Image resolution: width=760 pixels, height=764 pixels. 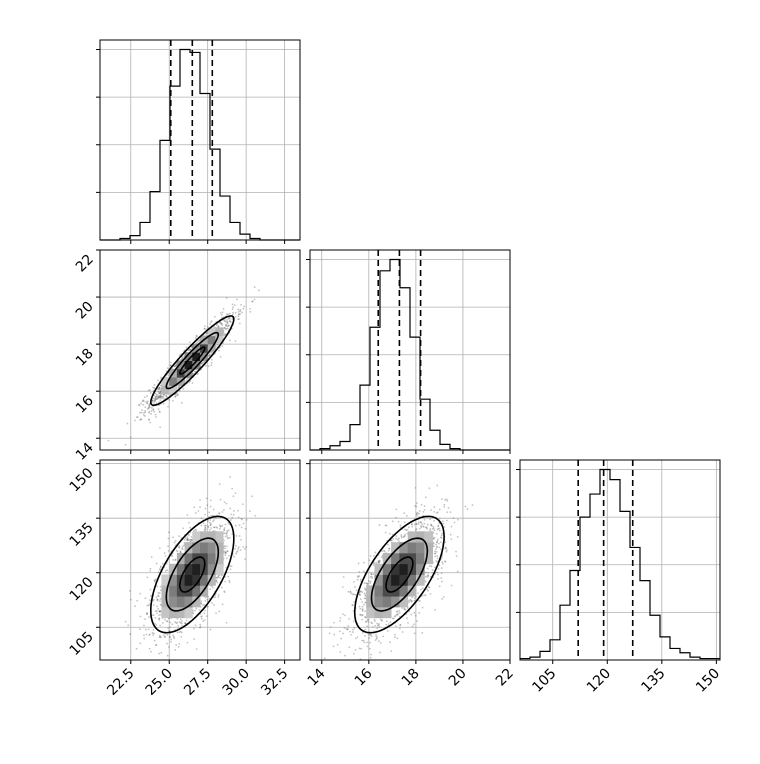 What do you see at coordinates (82, 589) in the screenshot?
I see `y-tick-label: 120` at bounding box center [82, 589].